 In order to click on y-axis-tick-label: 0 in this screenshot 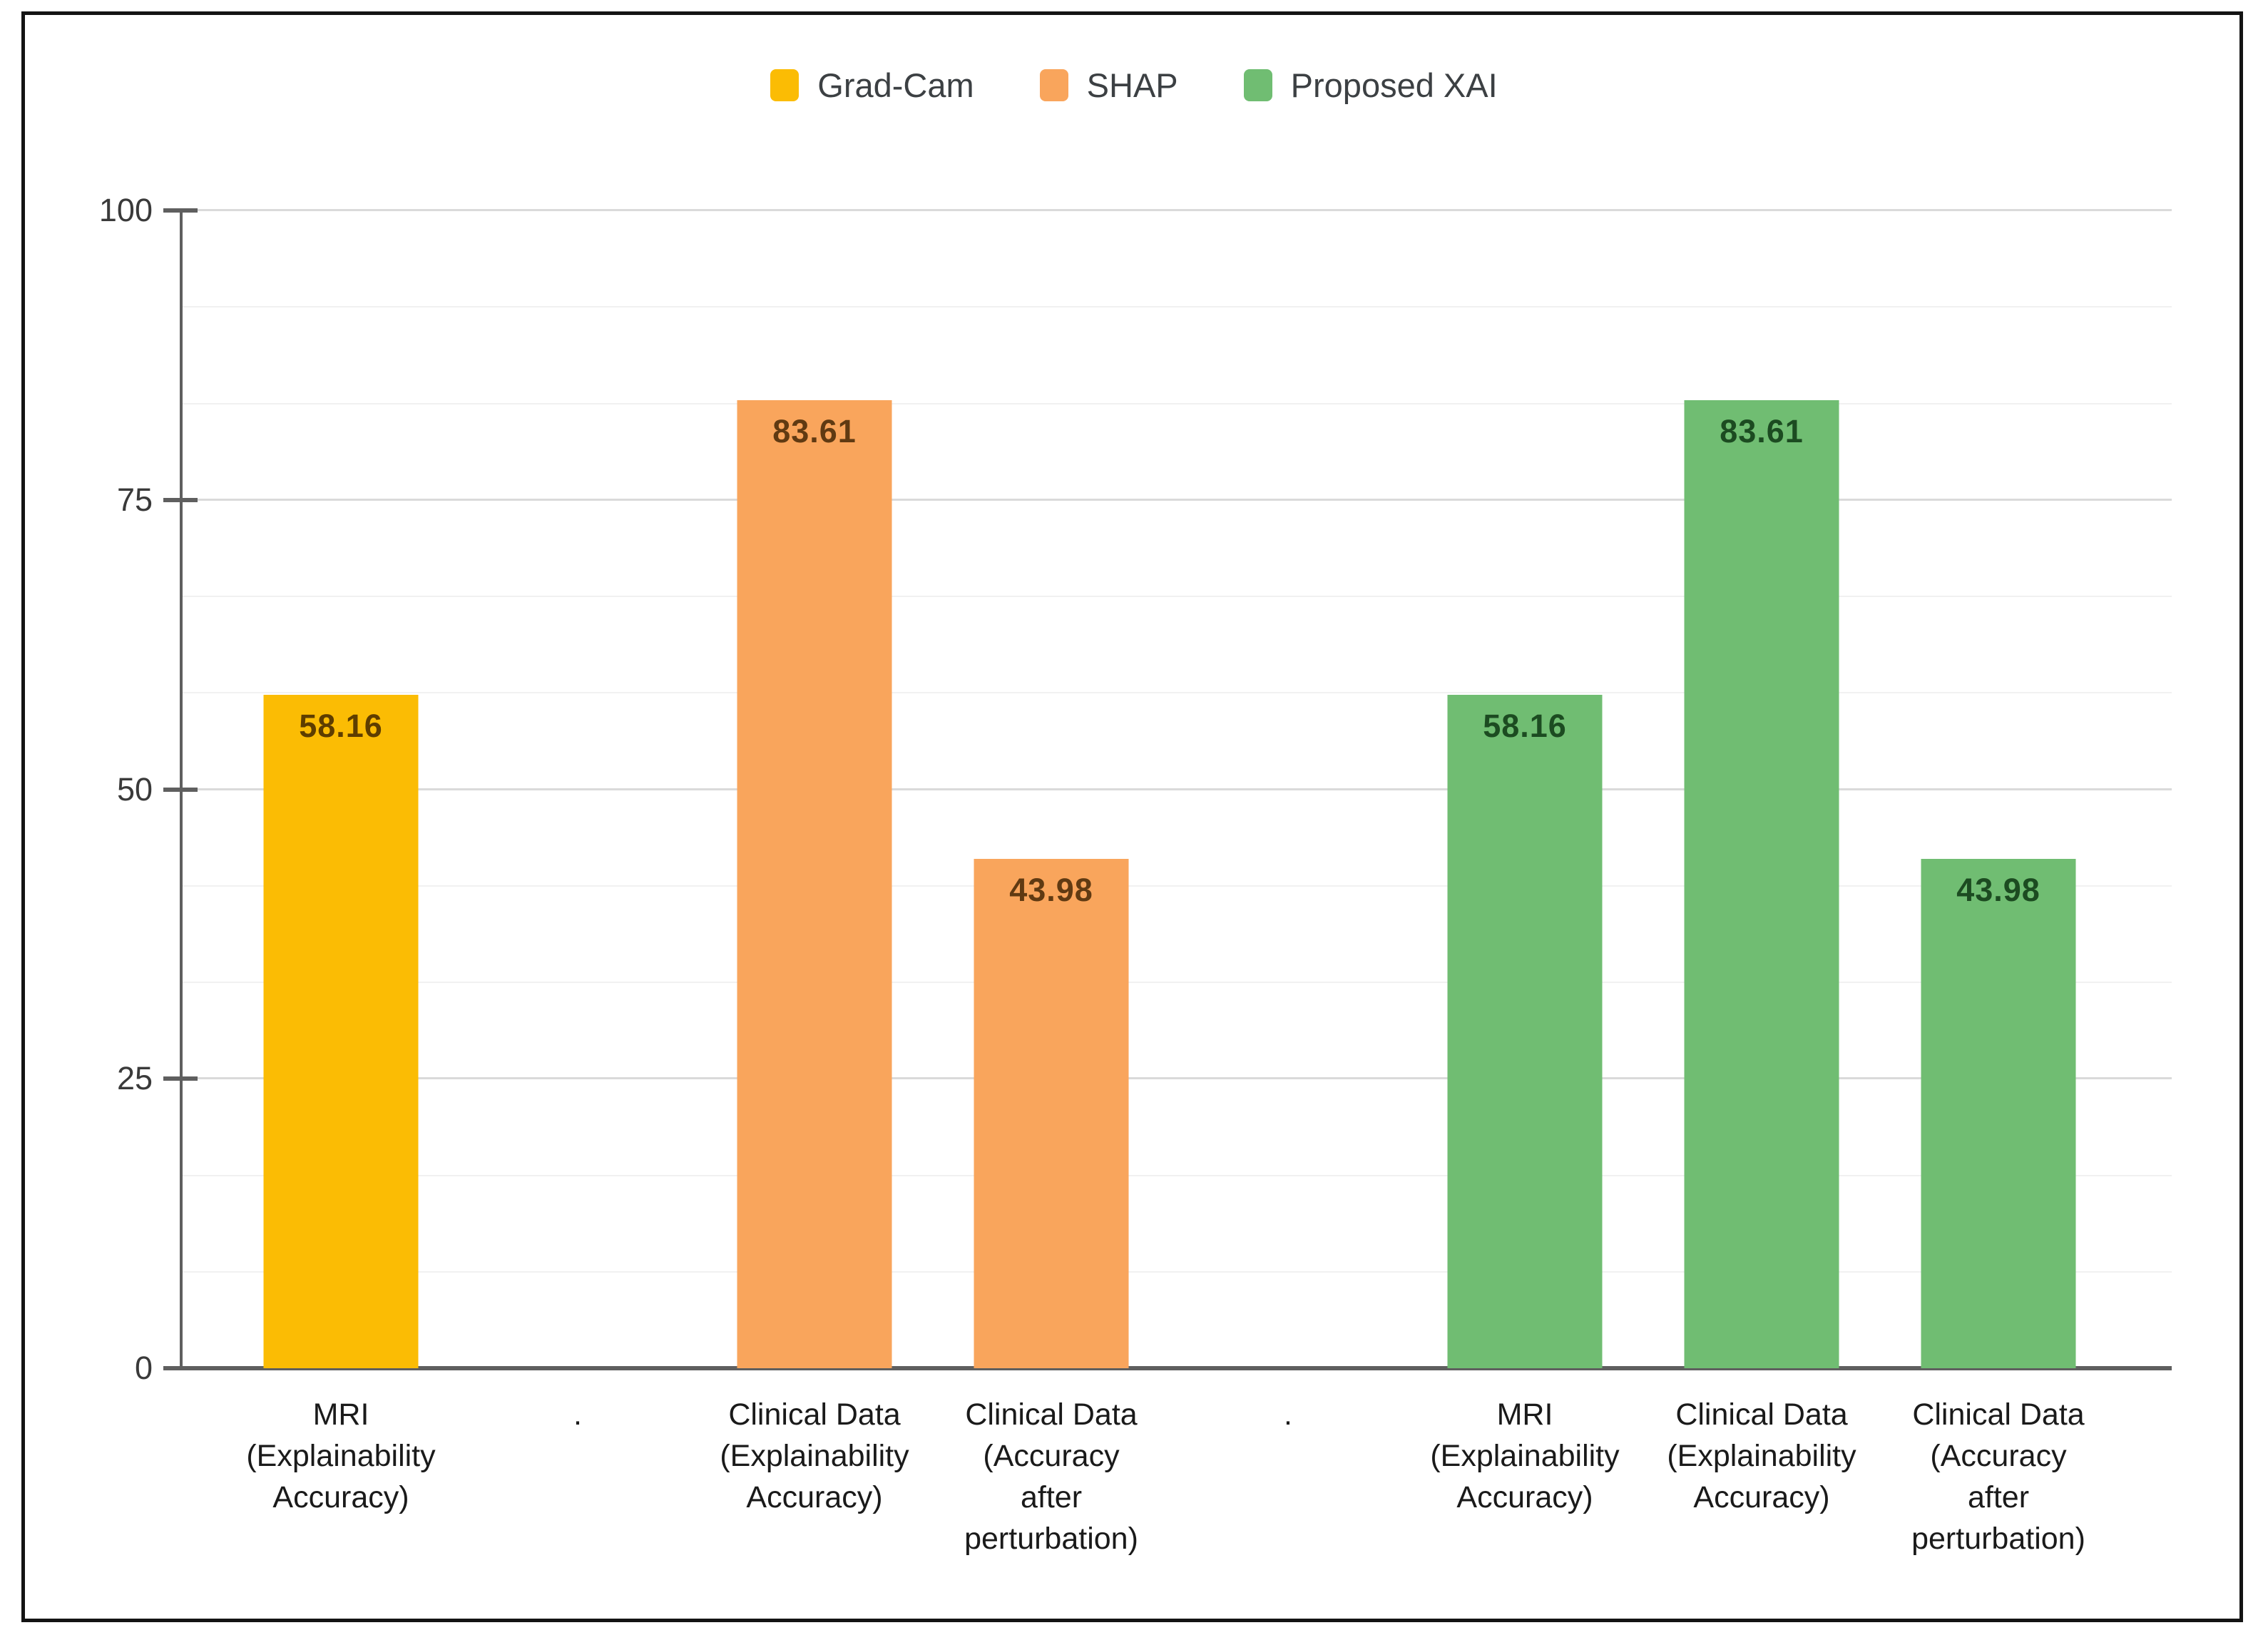, I will do `click(143, 1368)`.